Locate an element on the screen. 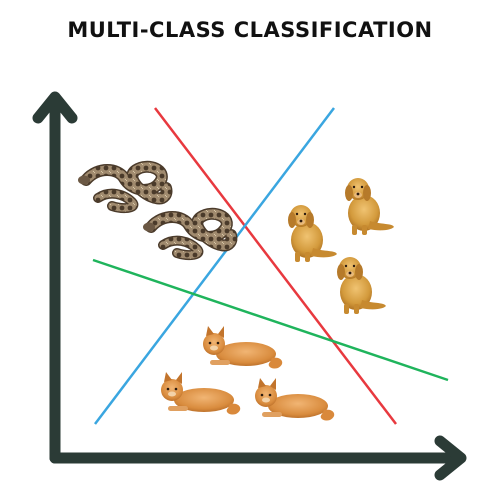  diagram-title: MULTI-CLASS CLASSIFICATION is located at coordinates (250, 30).